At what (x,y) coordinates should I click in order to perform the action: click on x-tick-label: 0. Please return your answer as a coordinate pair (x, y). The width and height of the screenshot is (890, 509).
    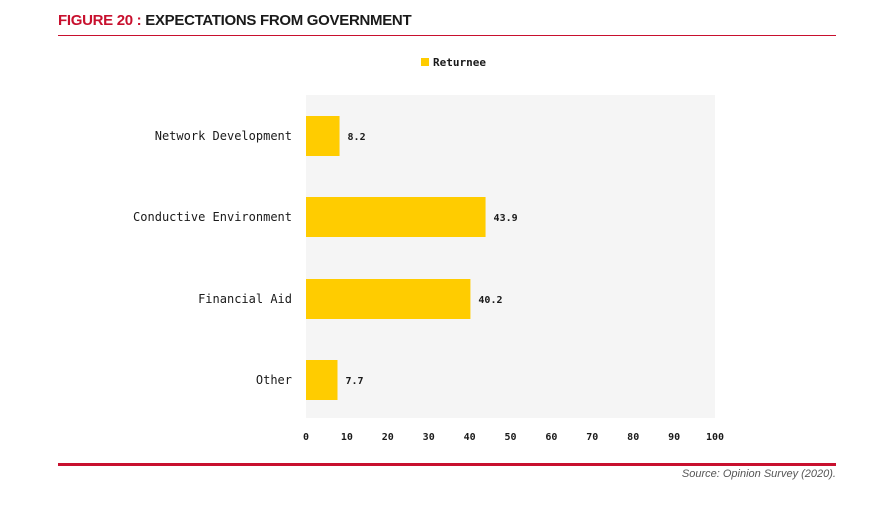
    Looking at the image, I should click on (306, 437).